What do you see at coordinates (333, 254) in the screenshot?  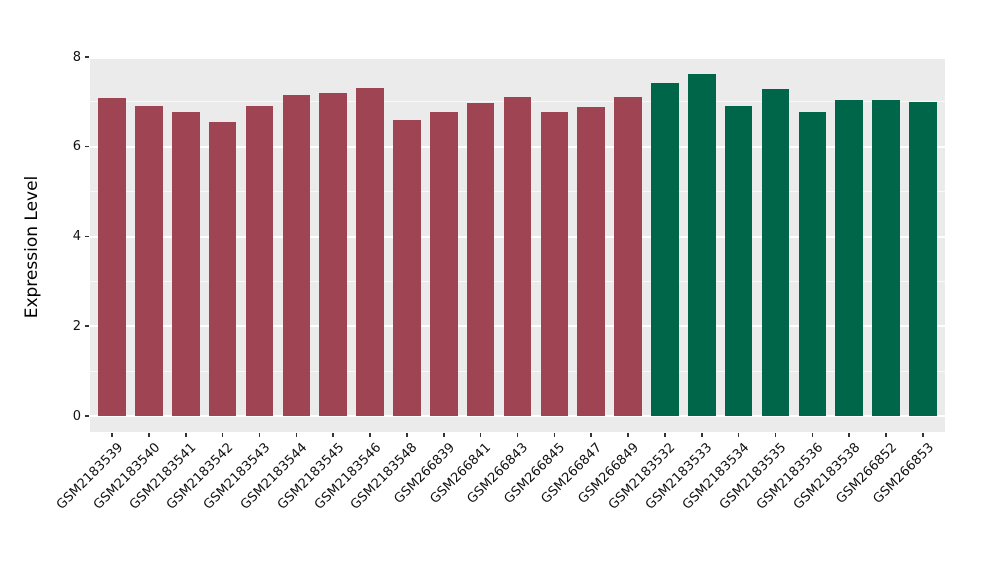 I see `bar-GSM2183545` at bounding box center [333, 254].